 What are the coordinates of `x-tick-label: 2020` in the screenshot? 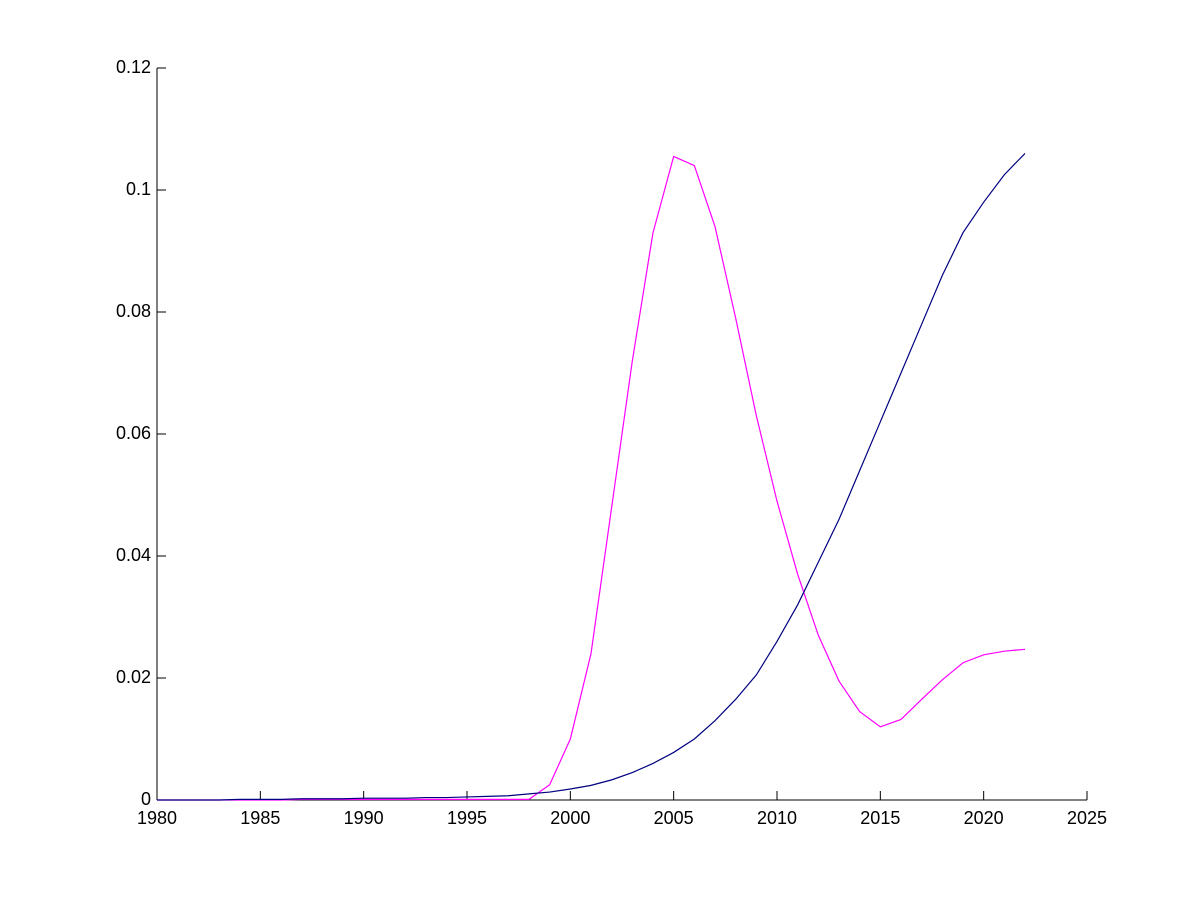 It's located at (984, 818).